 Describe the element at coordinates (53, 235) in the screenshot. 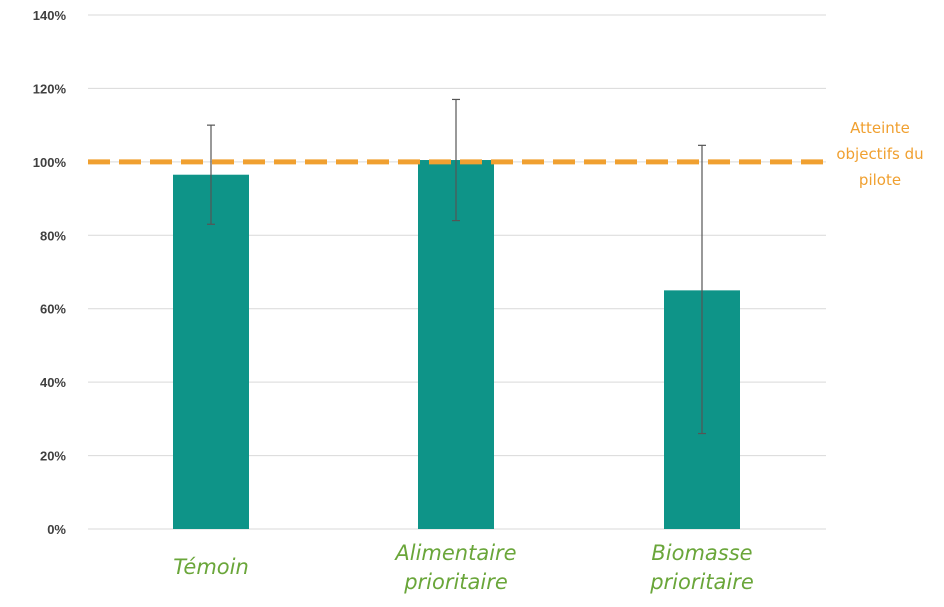

I see `y-tick-label: 80%` at that location.